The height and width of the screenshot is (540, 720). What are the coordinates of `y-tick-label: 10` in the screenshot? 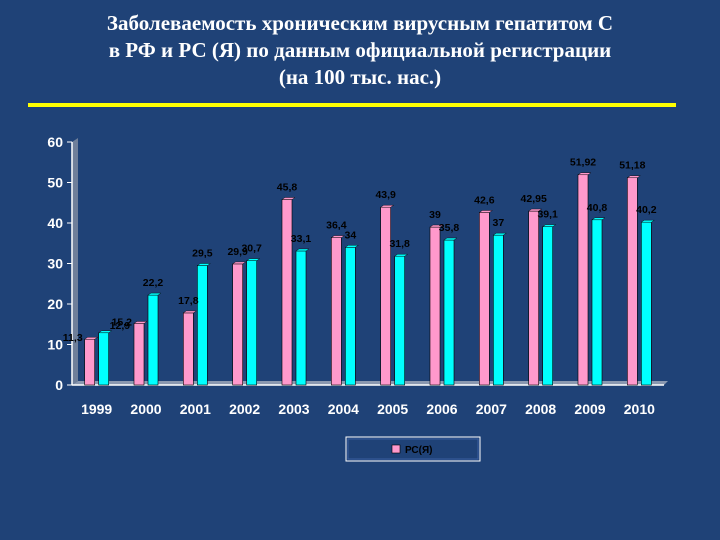 It's located at (55, 345).